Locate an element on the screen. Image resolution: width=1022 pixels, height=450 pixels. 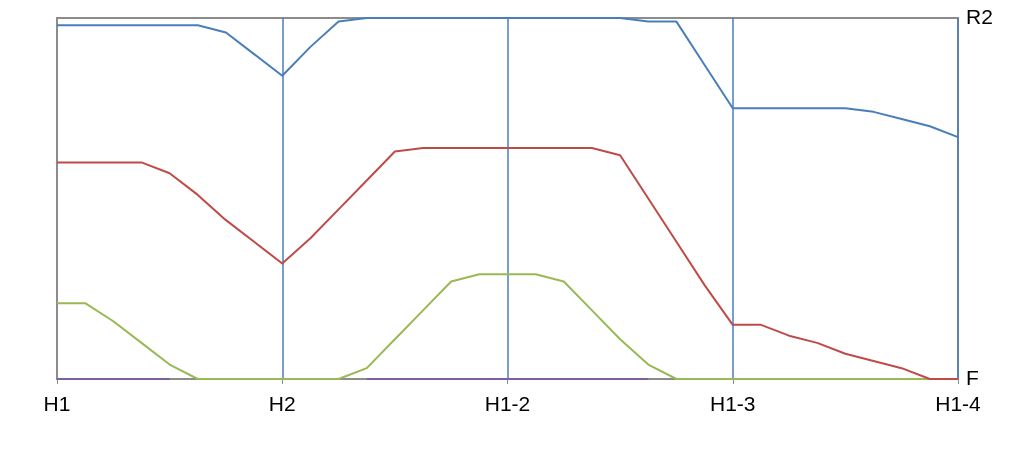
x-tick-label: H1-2 is located at coordinates (507, 403).